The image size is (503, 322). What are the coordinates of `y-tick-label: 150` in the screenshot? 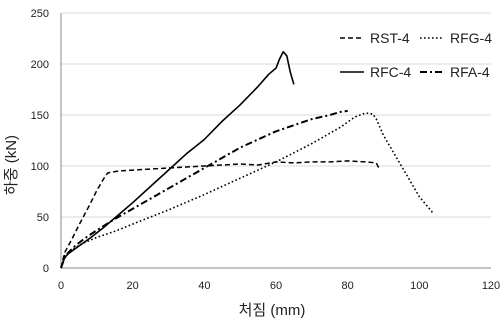 It's located at (40, 116).